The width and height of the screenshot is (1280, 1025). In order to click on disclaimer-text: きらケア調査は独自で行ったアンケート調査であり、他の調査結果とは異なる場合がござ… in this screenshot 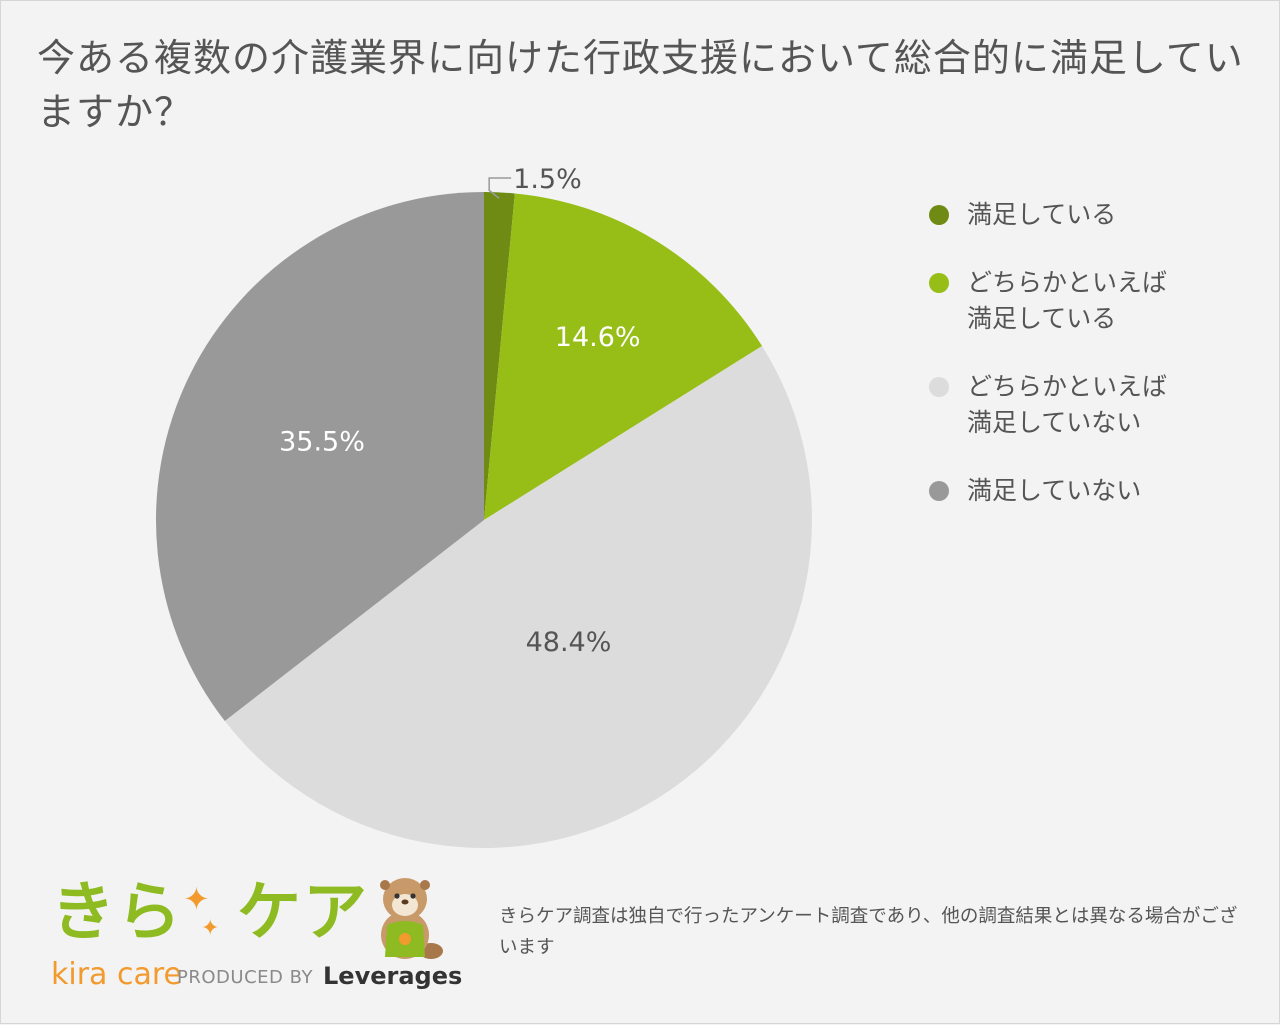, I will do `click(868, 932)`.